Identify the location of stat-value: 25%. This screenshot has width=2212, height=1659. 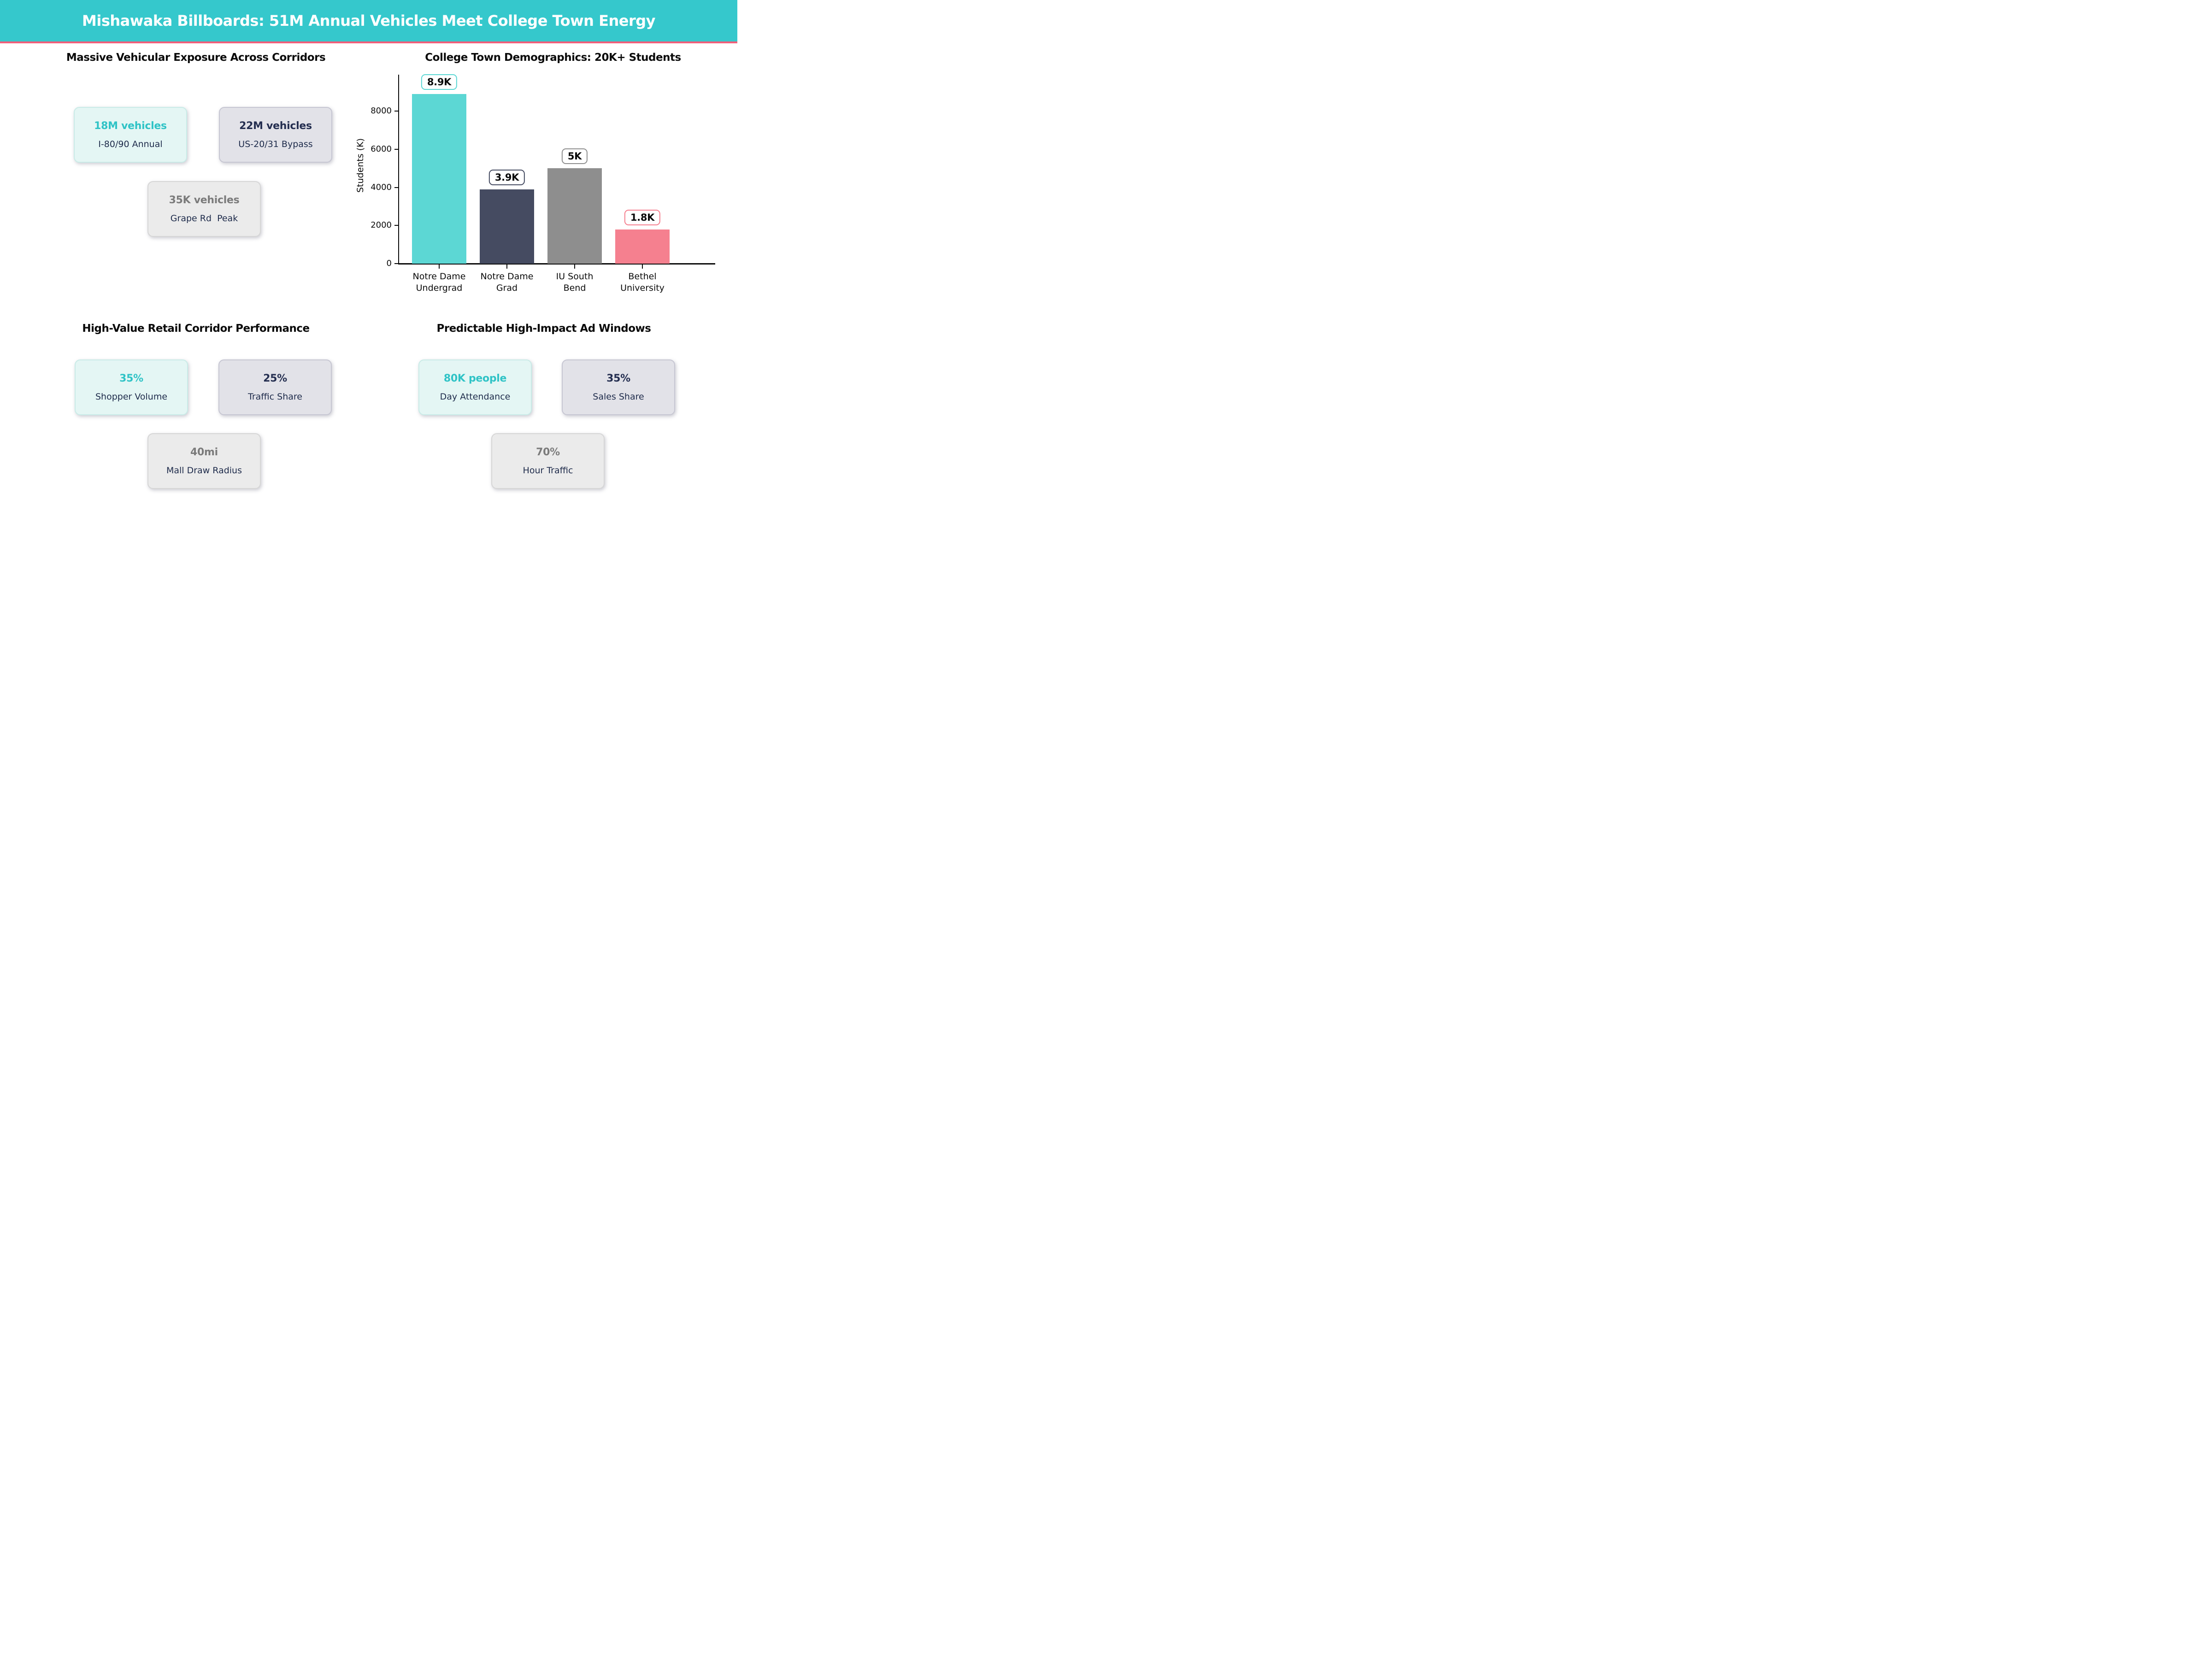
(275, 378).